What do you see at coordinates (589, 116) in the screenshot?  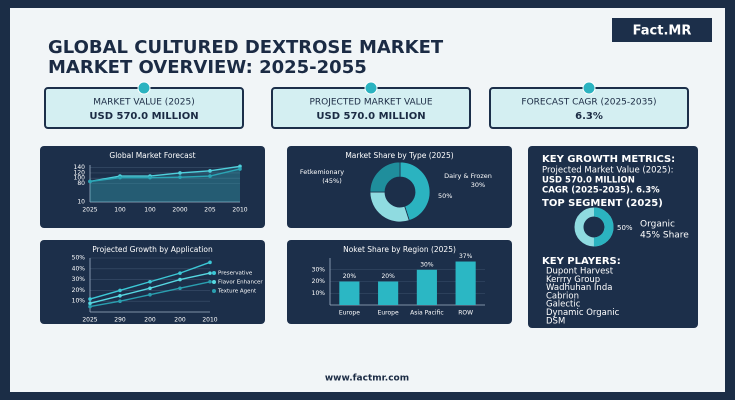 I see `card-value: 6.3%` at bounding box center [589, 116].